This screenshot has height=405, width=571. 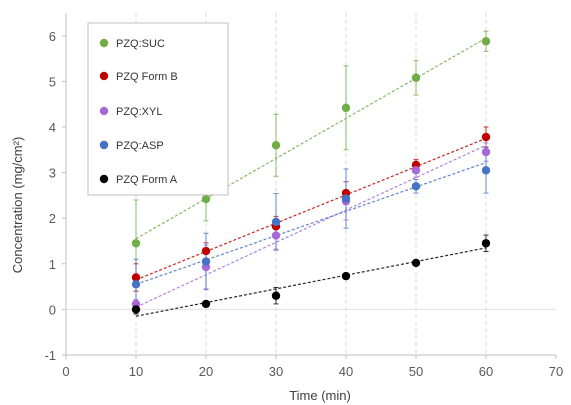 I want to click on legend-label: PZQ Form A, so click(x=147, y=180).